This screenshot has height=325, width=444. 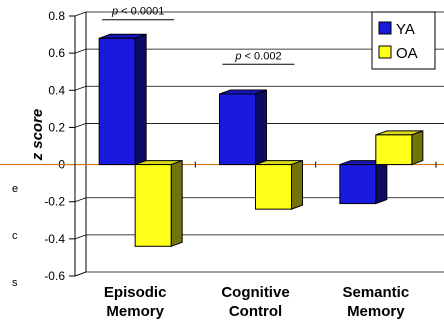 What do you see at coordinates (257, 56) in the screenshot?
I see `significance-label: p < 0.002` at bounding box center [257, 56].